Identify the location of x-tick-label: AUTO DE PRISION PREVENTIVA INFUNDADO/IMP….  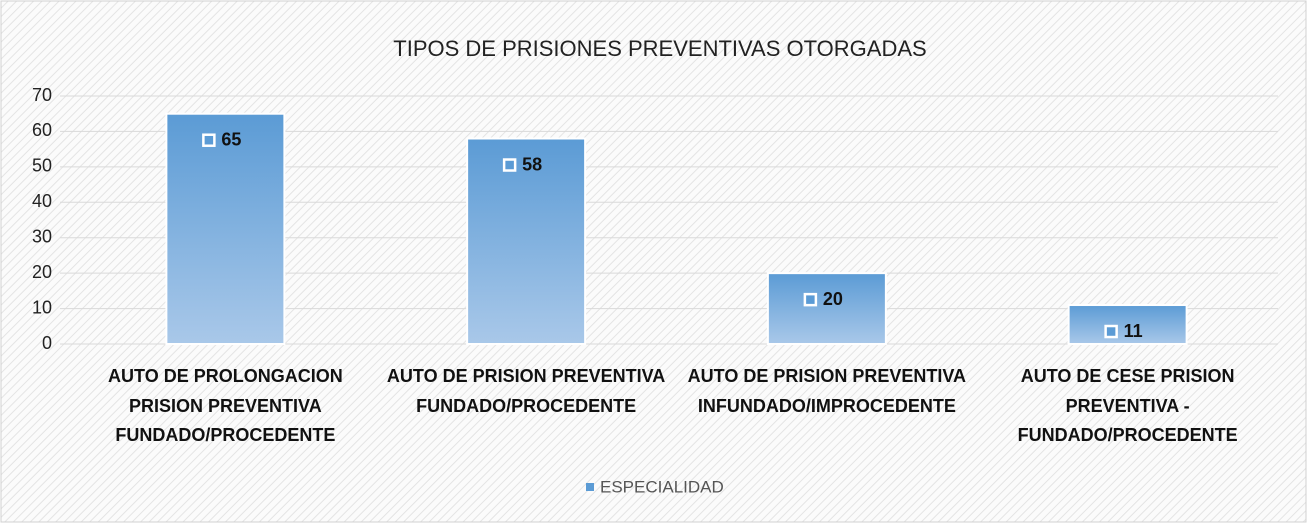
(827, 391).